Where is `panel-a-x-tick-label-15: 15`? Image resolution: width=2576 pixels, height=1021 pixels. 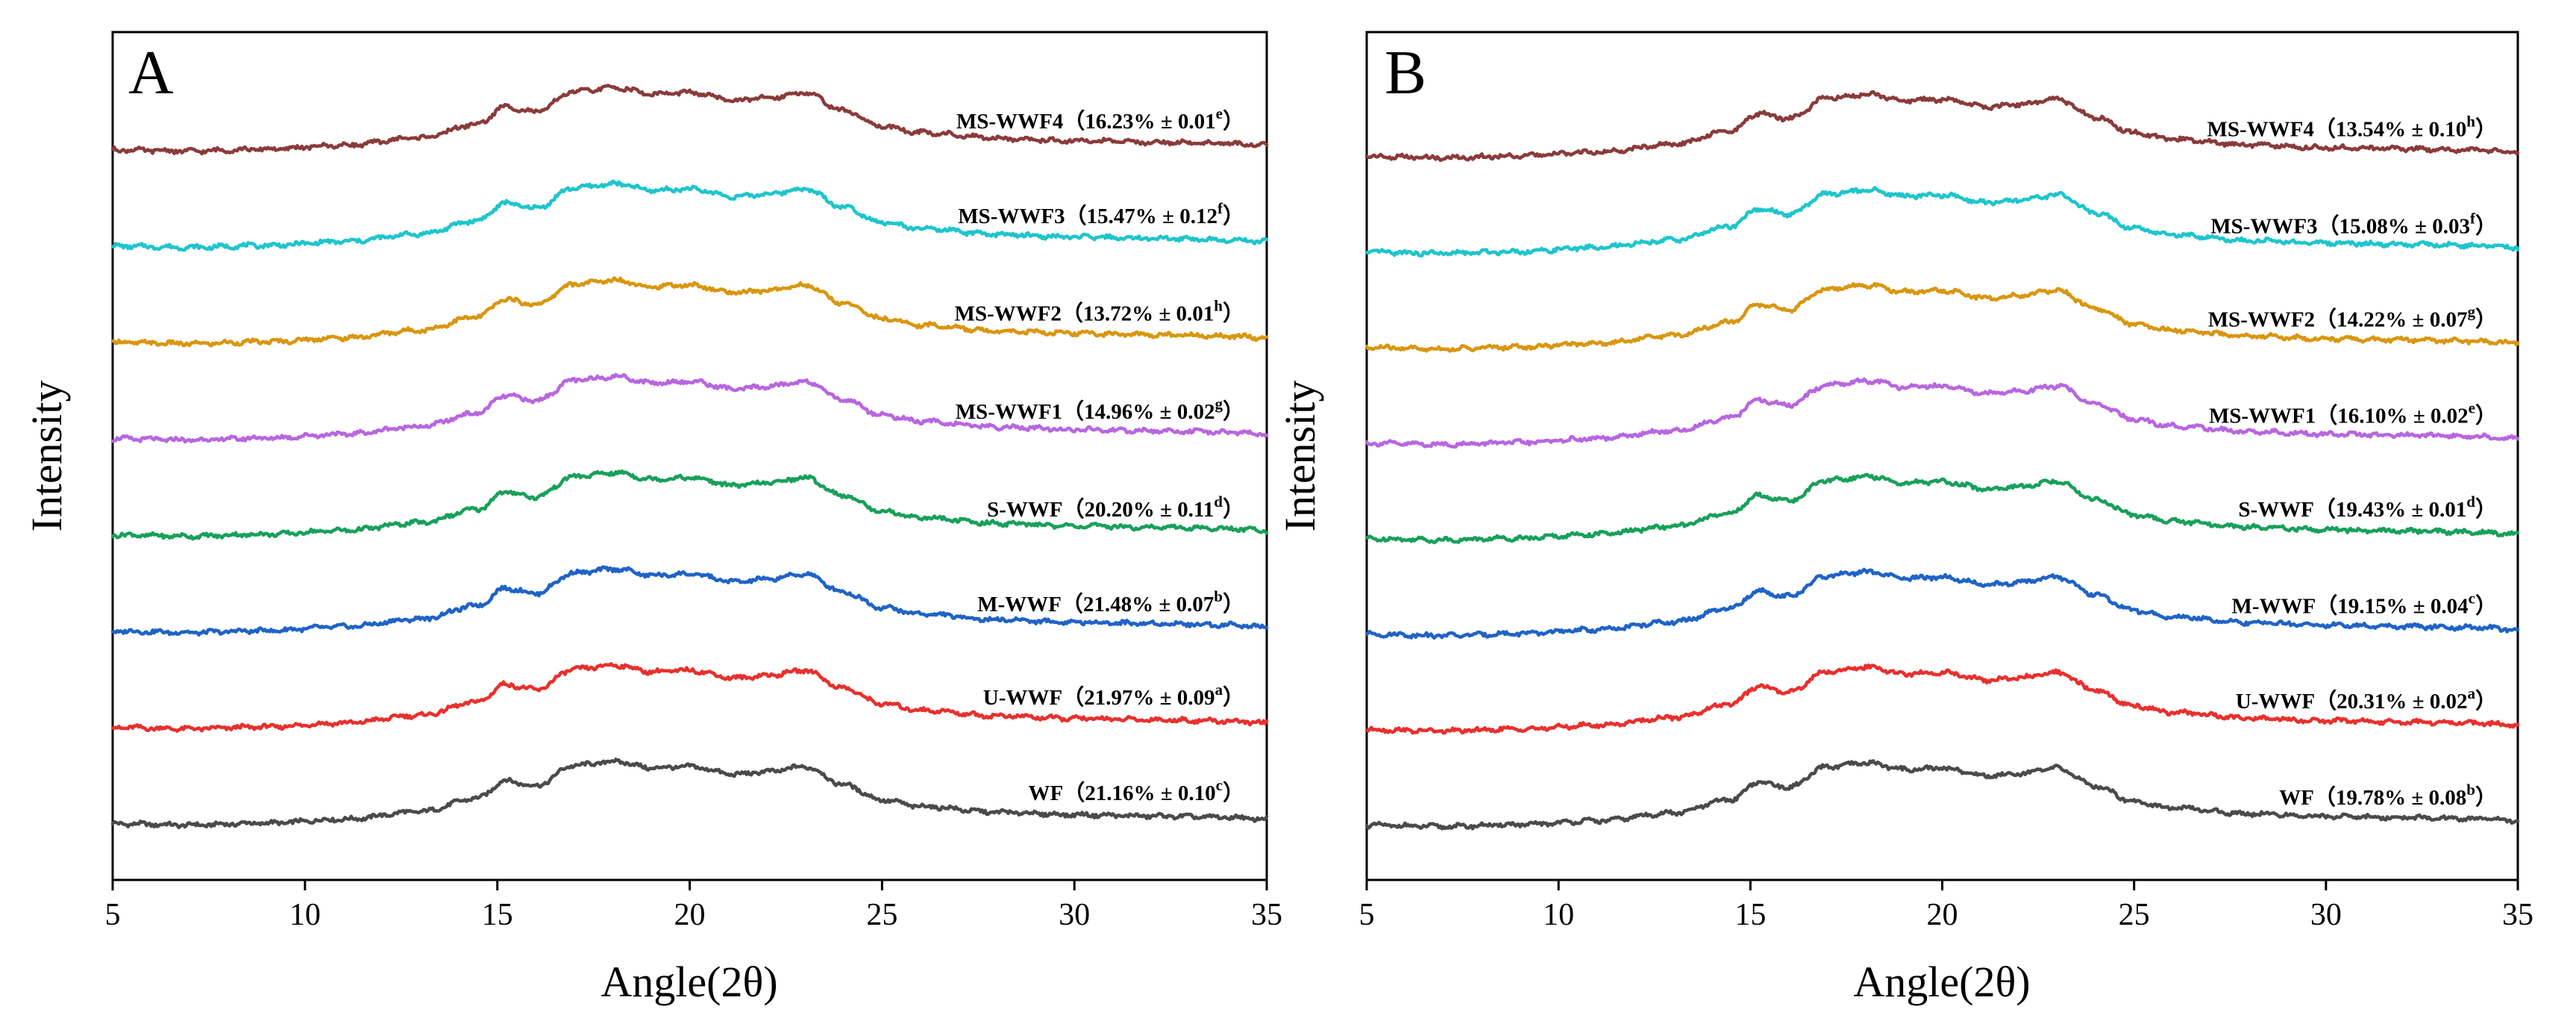 panel-a-x-tick-label-15: 15 is located at coordinates (497, 915).